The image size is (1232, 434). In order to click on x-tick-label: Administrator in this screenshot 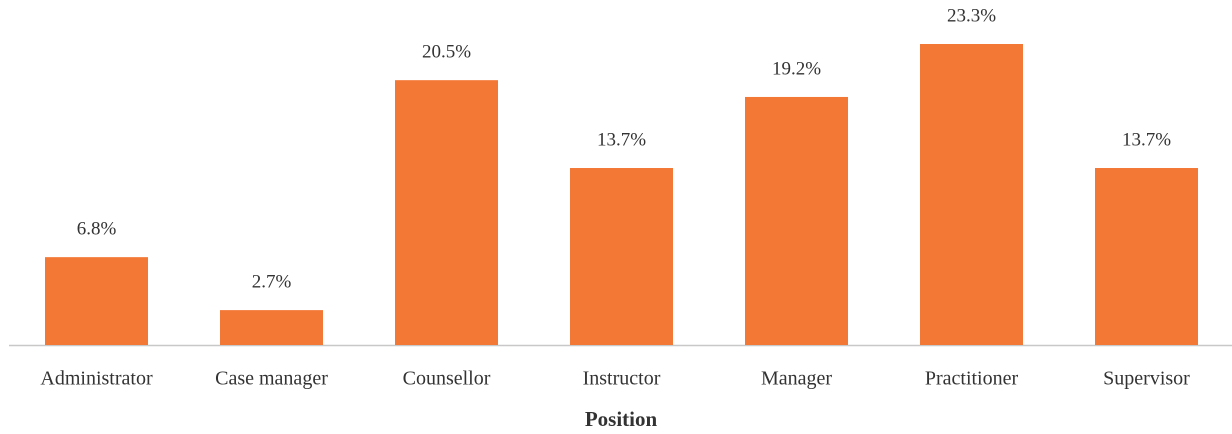, I will do `click(96, 379)`.